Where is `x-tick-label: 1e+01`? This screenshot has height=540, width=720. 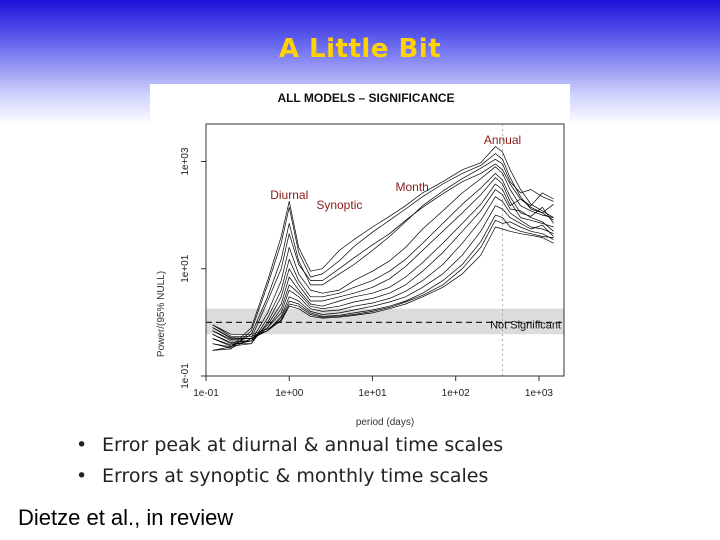
x-tick-label: 1e+01 is located at coordinates (372, 393).